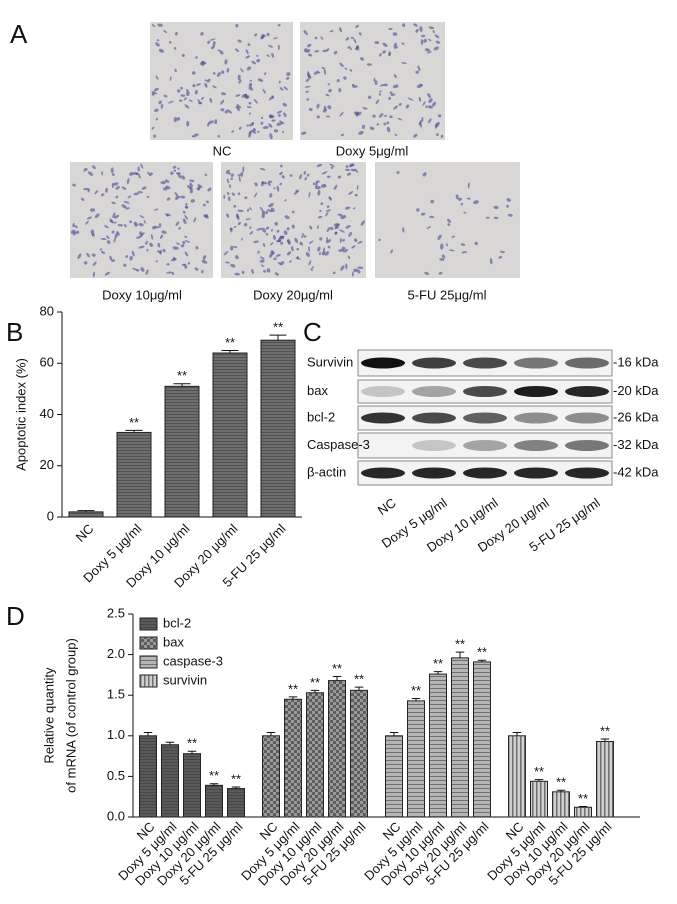  I want to click on size-label: -32 kDa, so click(636, 444).